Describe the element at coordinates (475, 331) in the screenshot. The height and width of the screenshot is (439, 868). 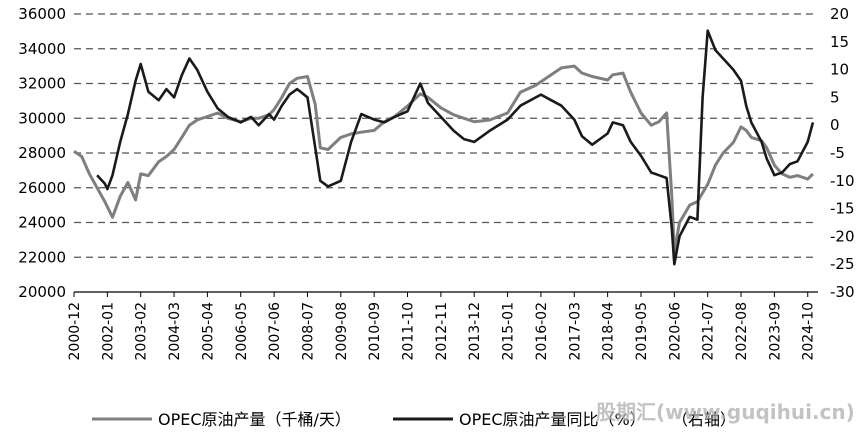
I see `x-tick-label: 2013-12` at that location.